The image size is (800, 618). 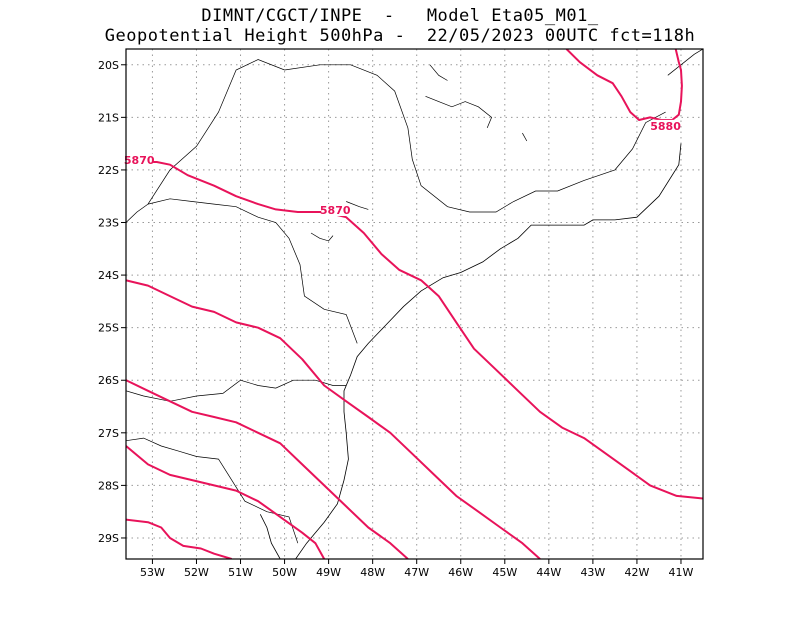 I want to click on lon-tick-label: 43W, so click(x=592, y=572).